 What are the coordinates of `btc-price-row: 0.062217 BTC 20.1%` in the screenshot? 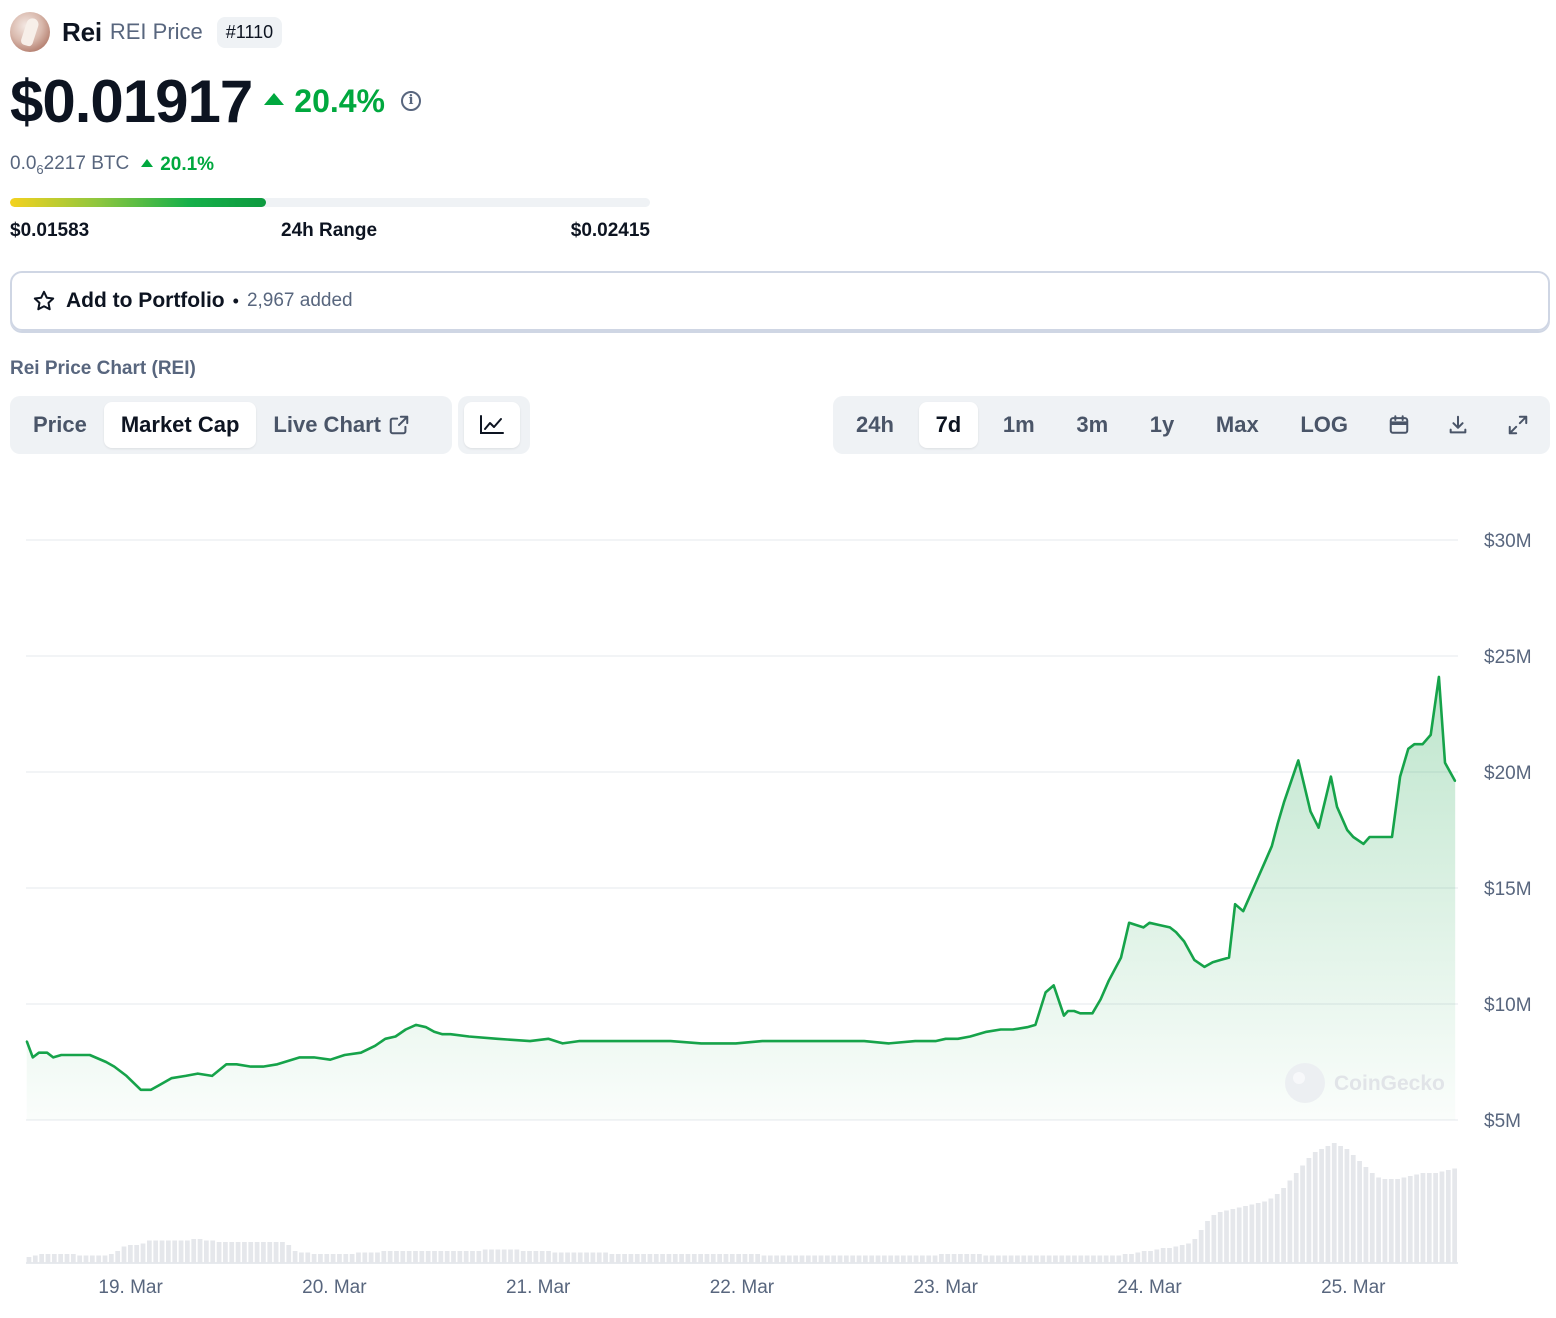 It's located at (112, 165).